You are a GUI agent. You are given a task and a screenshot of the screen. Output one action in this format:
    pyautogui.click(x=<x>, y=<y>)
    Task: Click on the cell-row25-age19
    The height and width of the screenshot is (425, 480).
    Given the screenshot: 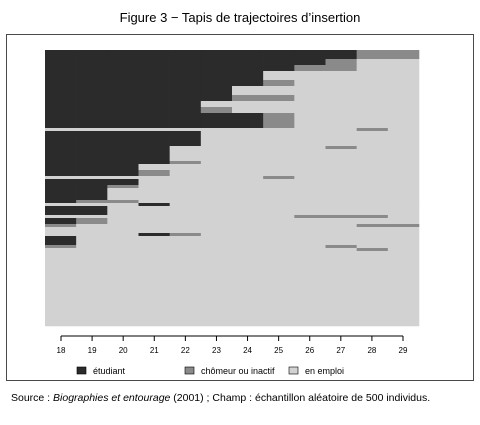 What is the action you would take?
    pyautogui.click(x=92, y=221)
    